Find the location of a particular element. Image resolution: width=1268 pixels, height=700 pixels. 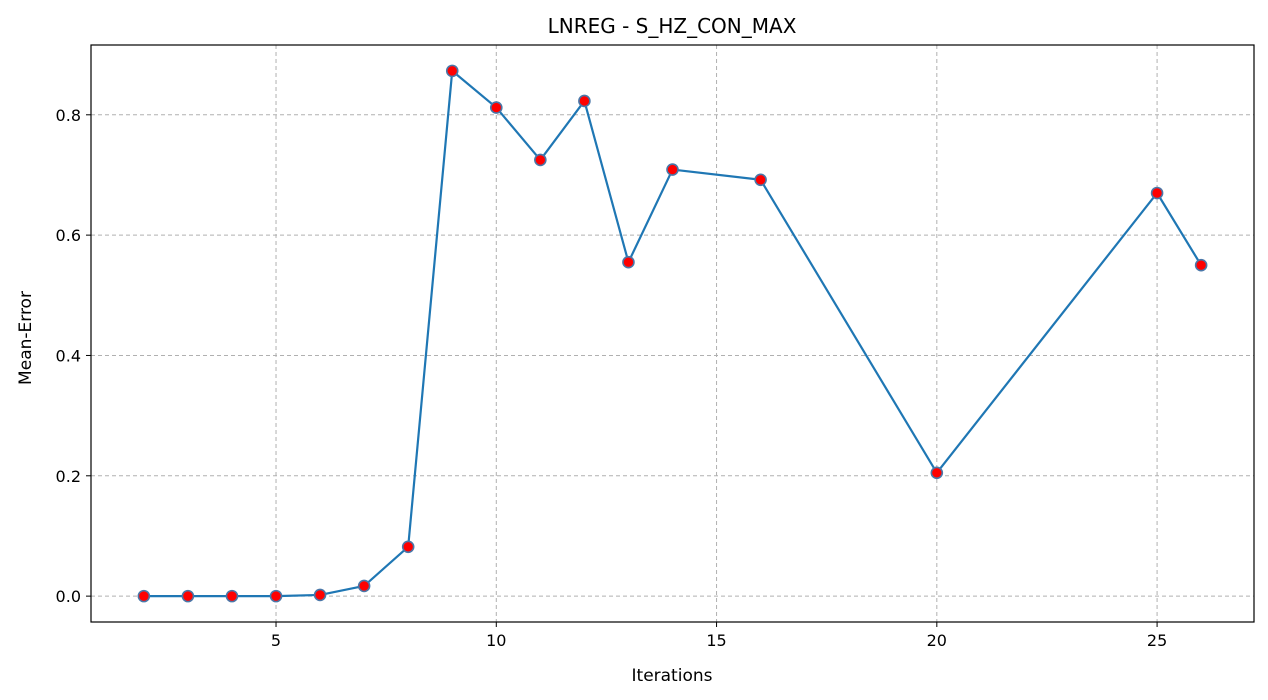

x-tick-label: 5 is located at coordinates (276, 640).